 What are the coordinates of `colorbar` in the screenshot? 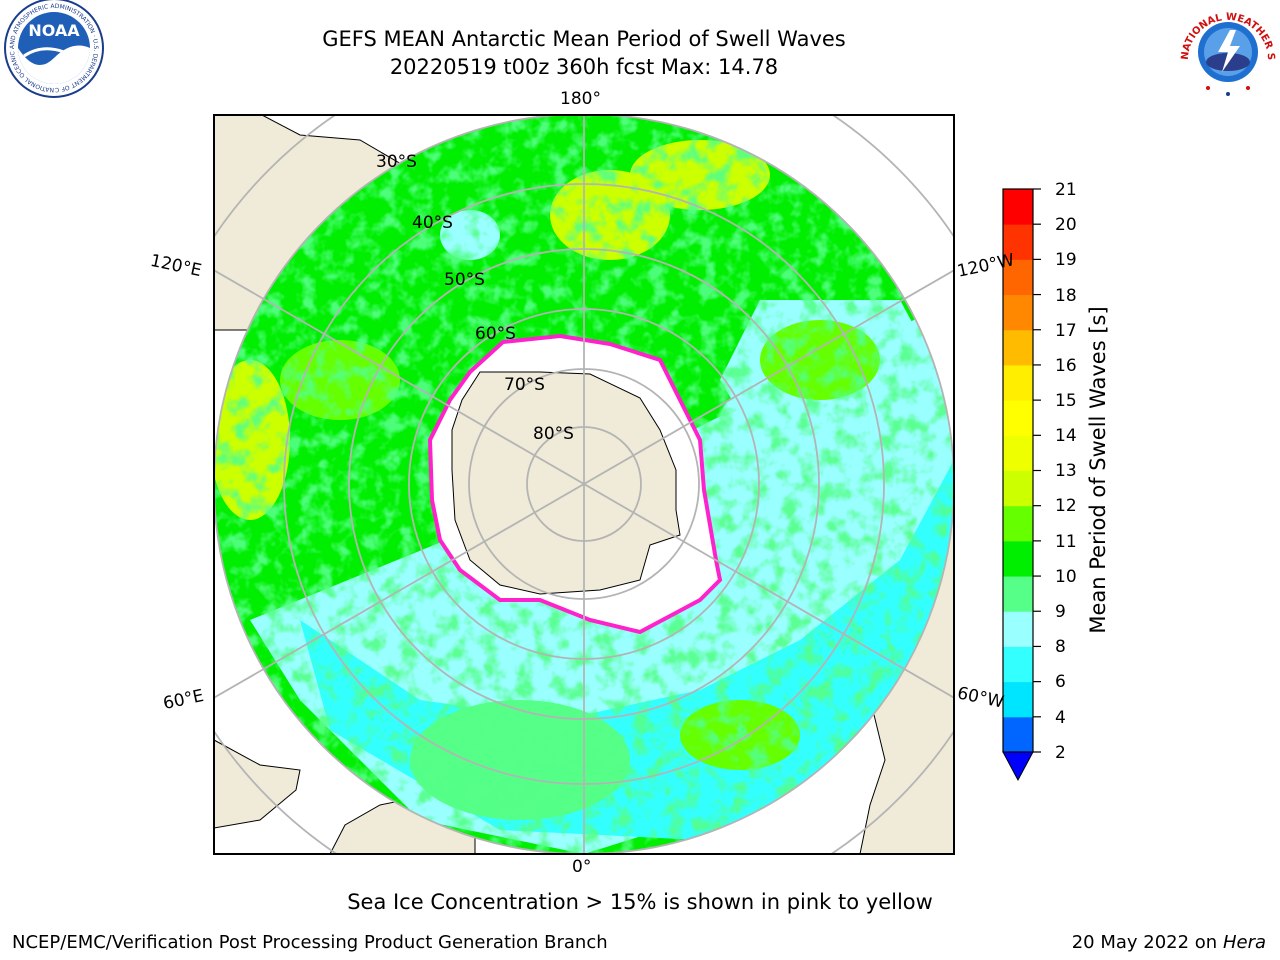 It's located at (1021, 485).